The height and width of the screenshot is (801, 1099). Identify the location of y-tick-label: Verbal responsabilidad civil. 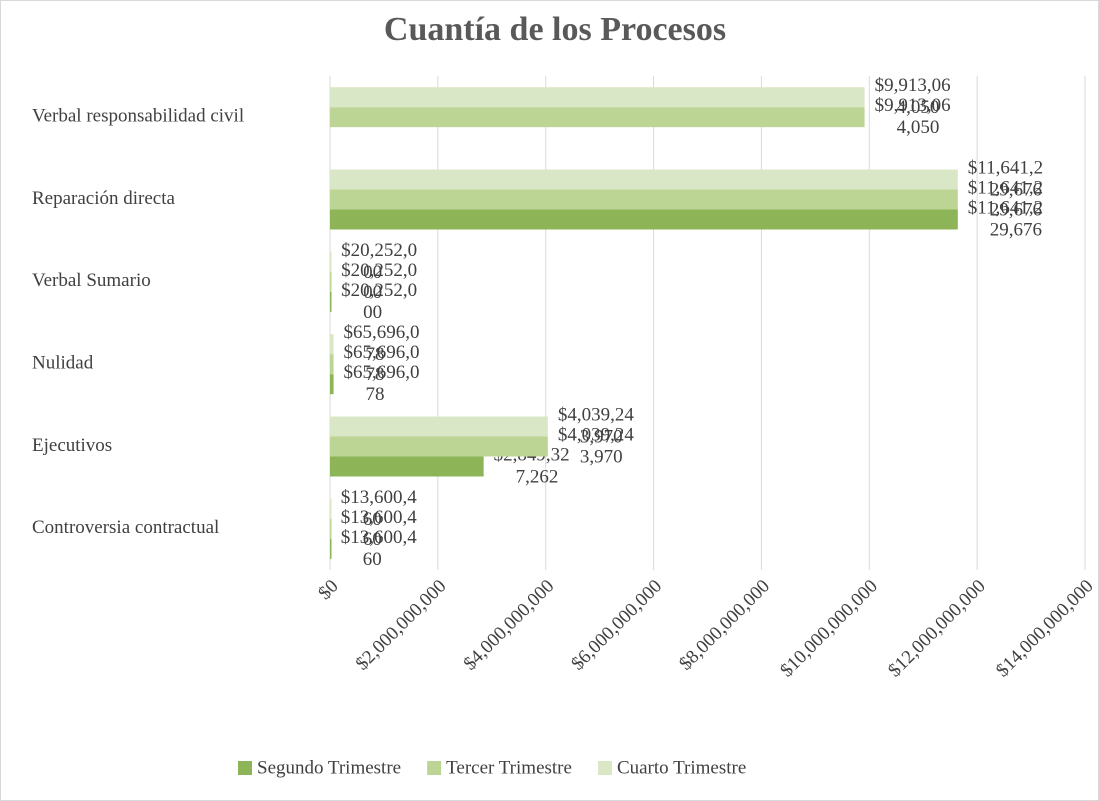
(138, 116).